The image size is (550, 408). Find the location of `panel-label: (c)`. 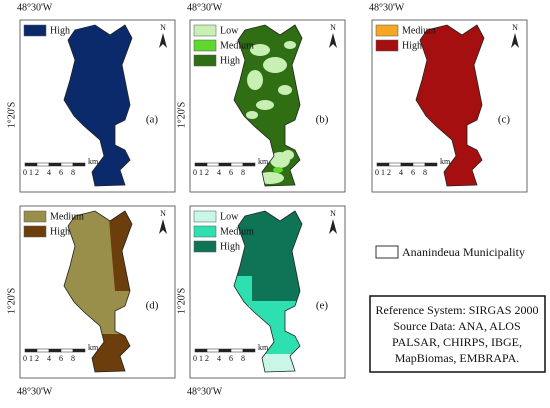

panel-label: (c) is located at coordinates (504, 120).